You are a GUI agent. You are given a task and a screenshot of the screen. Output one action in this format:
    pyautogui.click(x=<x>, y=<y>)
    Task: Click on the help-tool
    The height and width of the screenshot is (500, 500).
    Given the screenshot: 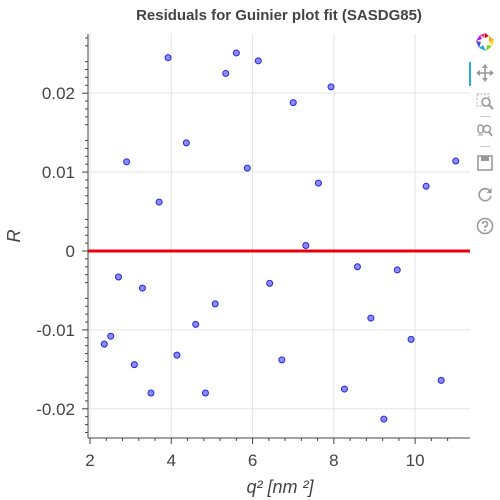 What is the action you would take?
    pyautogui.click(x=485, y=226)
    